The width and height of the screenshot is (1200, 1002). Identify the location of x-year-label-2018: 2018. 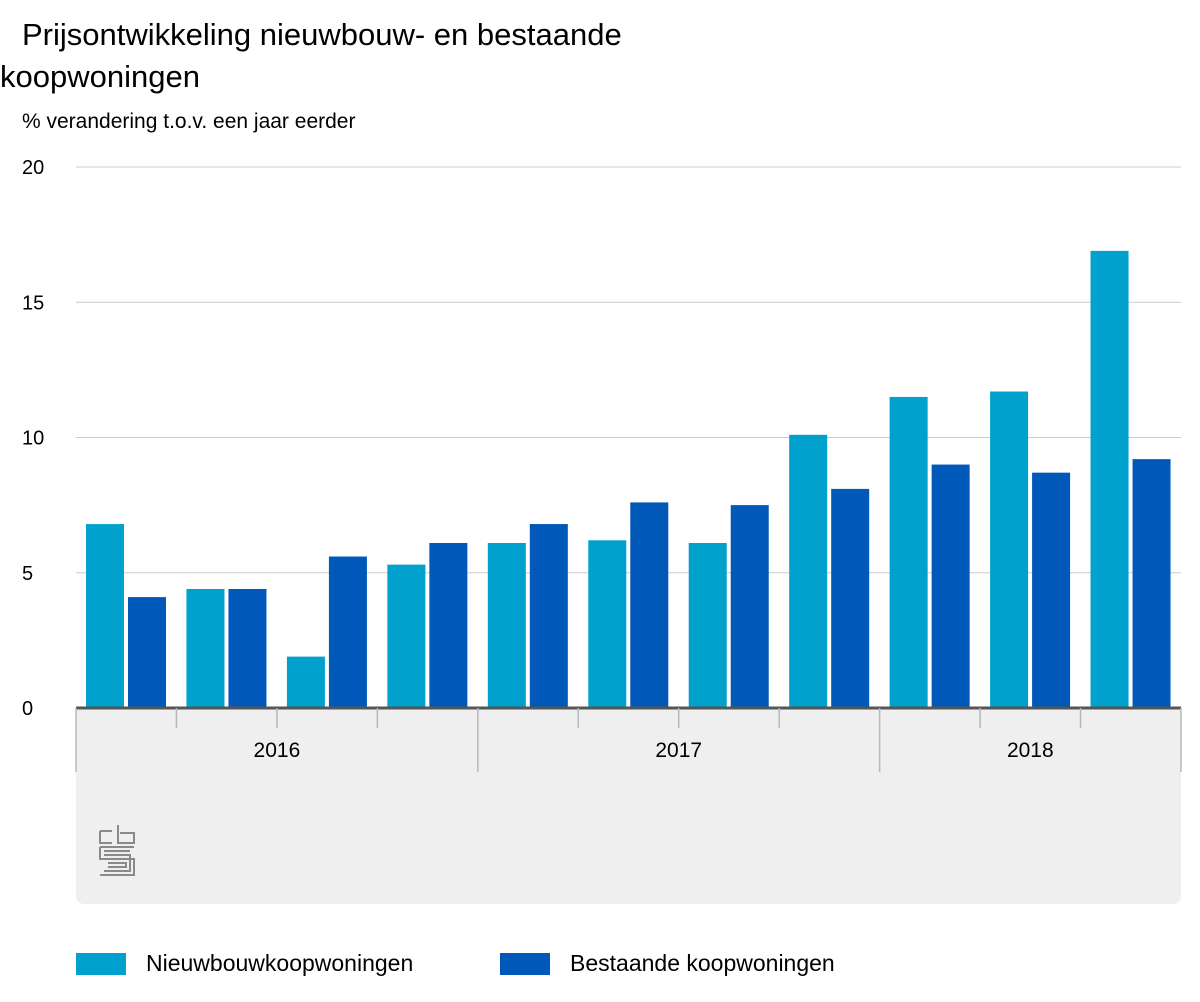
(1030, 750).